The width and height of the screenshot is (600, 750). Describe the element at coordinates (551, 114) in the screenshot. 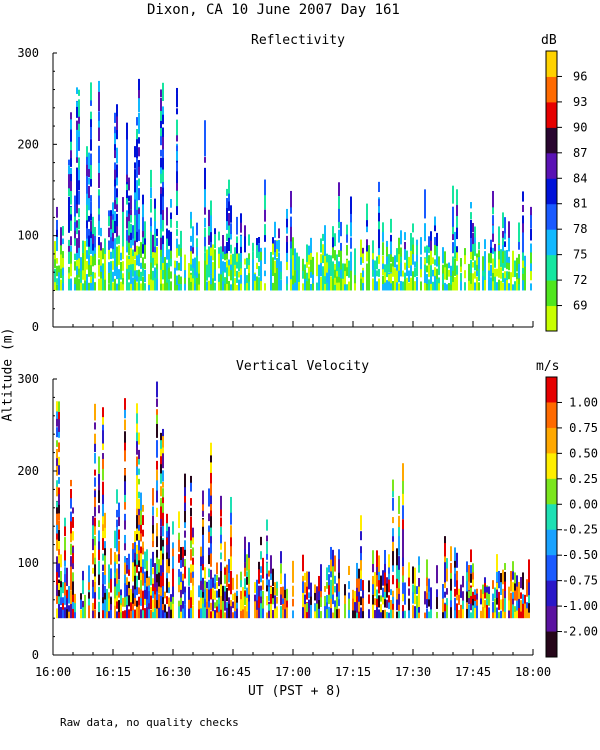

I see `colorbar-segment` at that location.